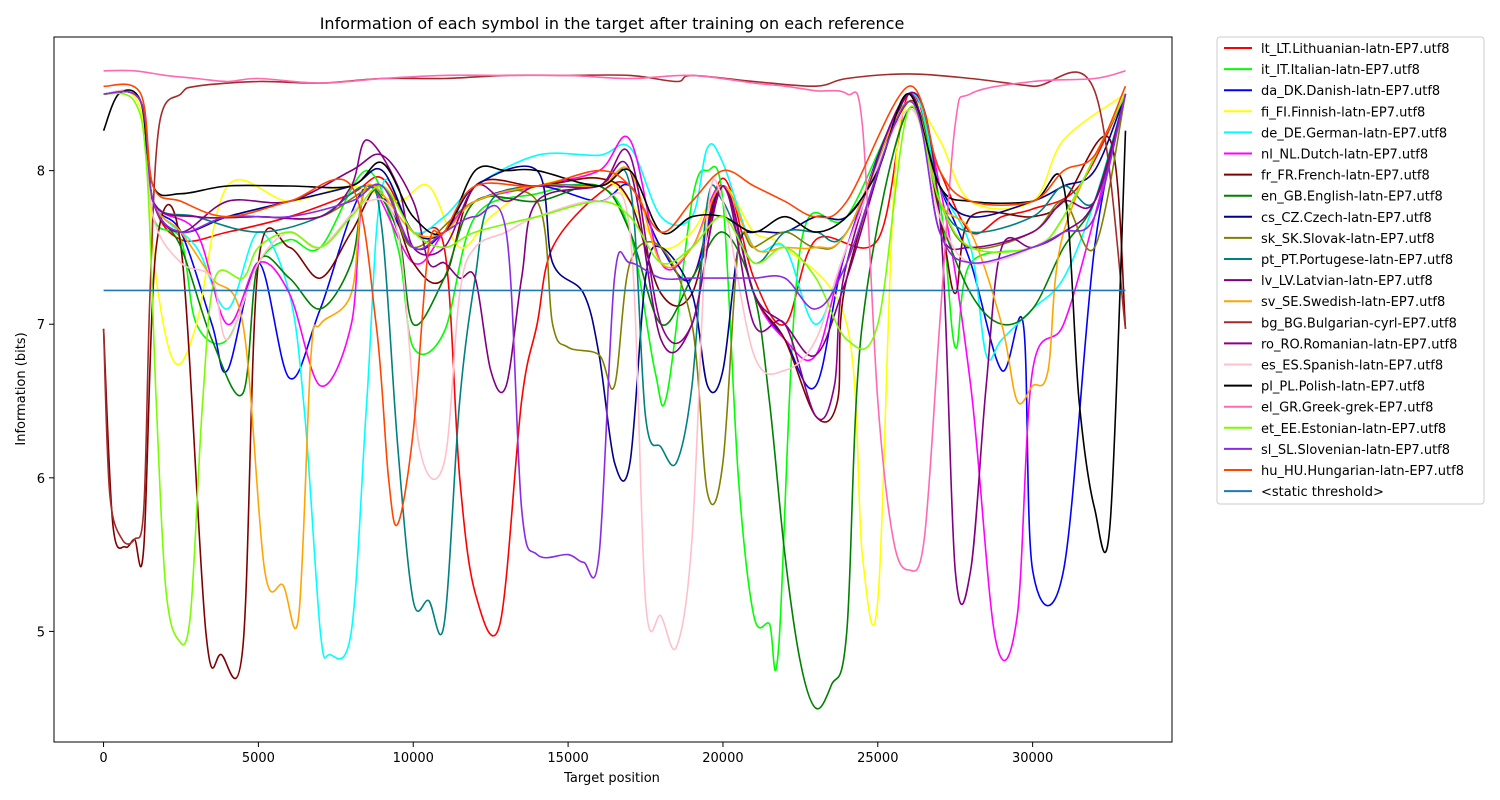  What do you see at coordinates (1350, 91) in the screenshot?
I see `legend-label: da_DK.Danish-latn-EP7.utf8` at bounding box center [1350, 91].